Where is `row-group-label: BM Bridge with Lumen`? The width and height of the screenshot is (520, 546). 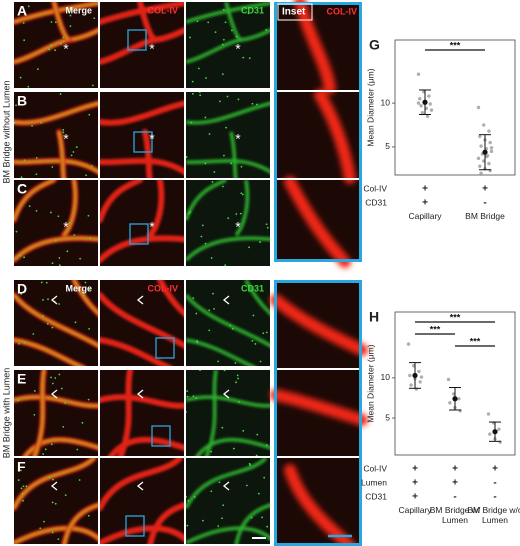 row-group-label: BM Bridge with Lumen is located at coordinates (6, 413).